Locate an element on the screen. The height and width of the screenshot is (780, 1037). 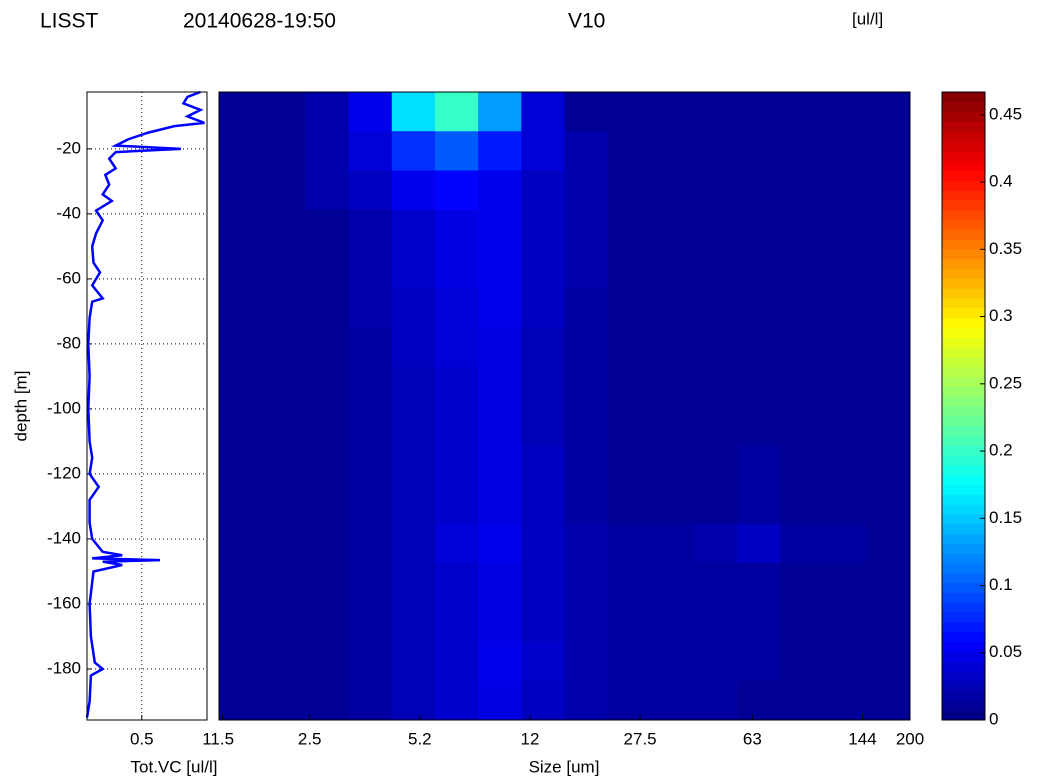
x-tick-label: 1 is located at coordinates (206, 738).